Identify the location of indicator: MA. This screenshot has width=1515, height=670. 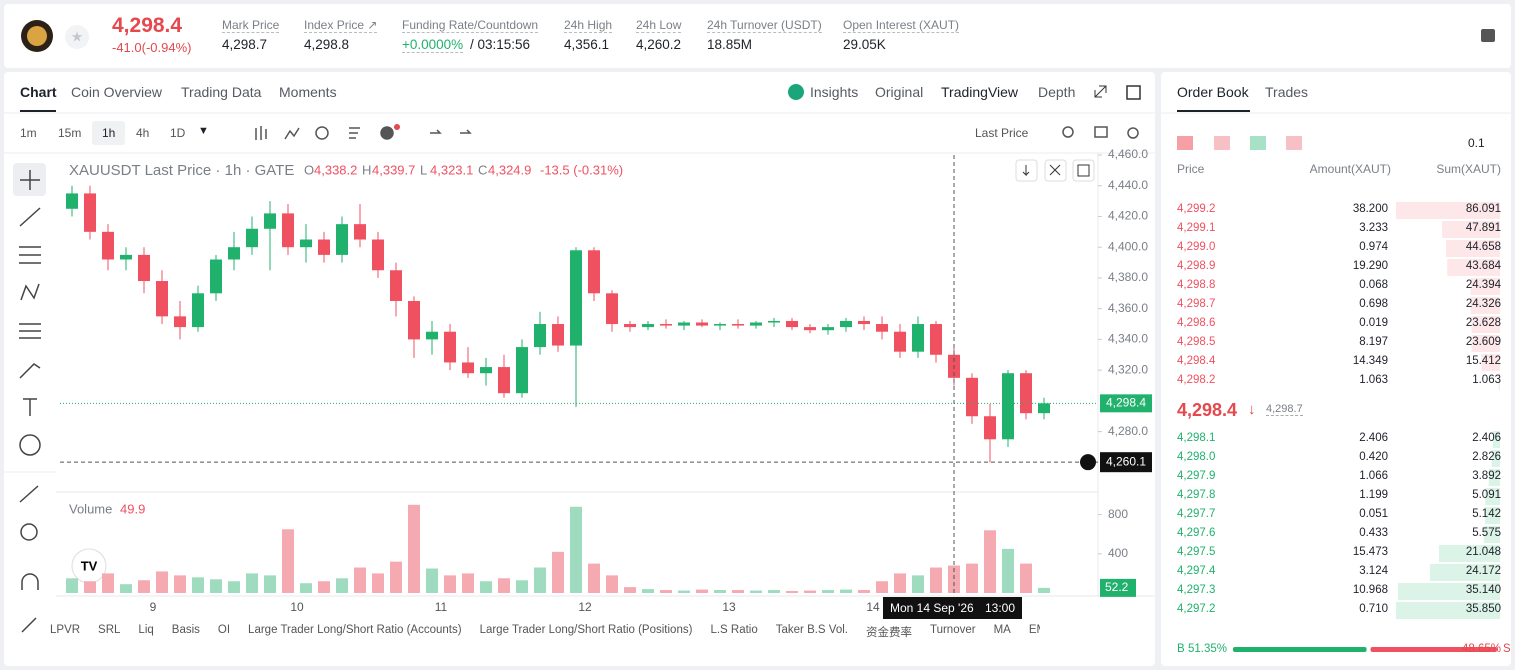
(1002, 630).